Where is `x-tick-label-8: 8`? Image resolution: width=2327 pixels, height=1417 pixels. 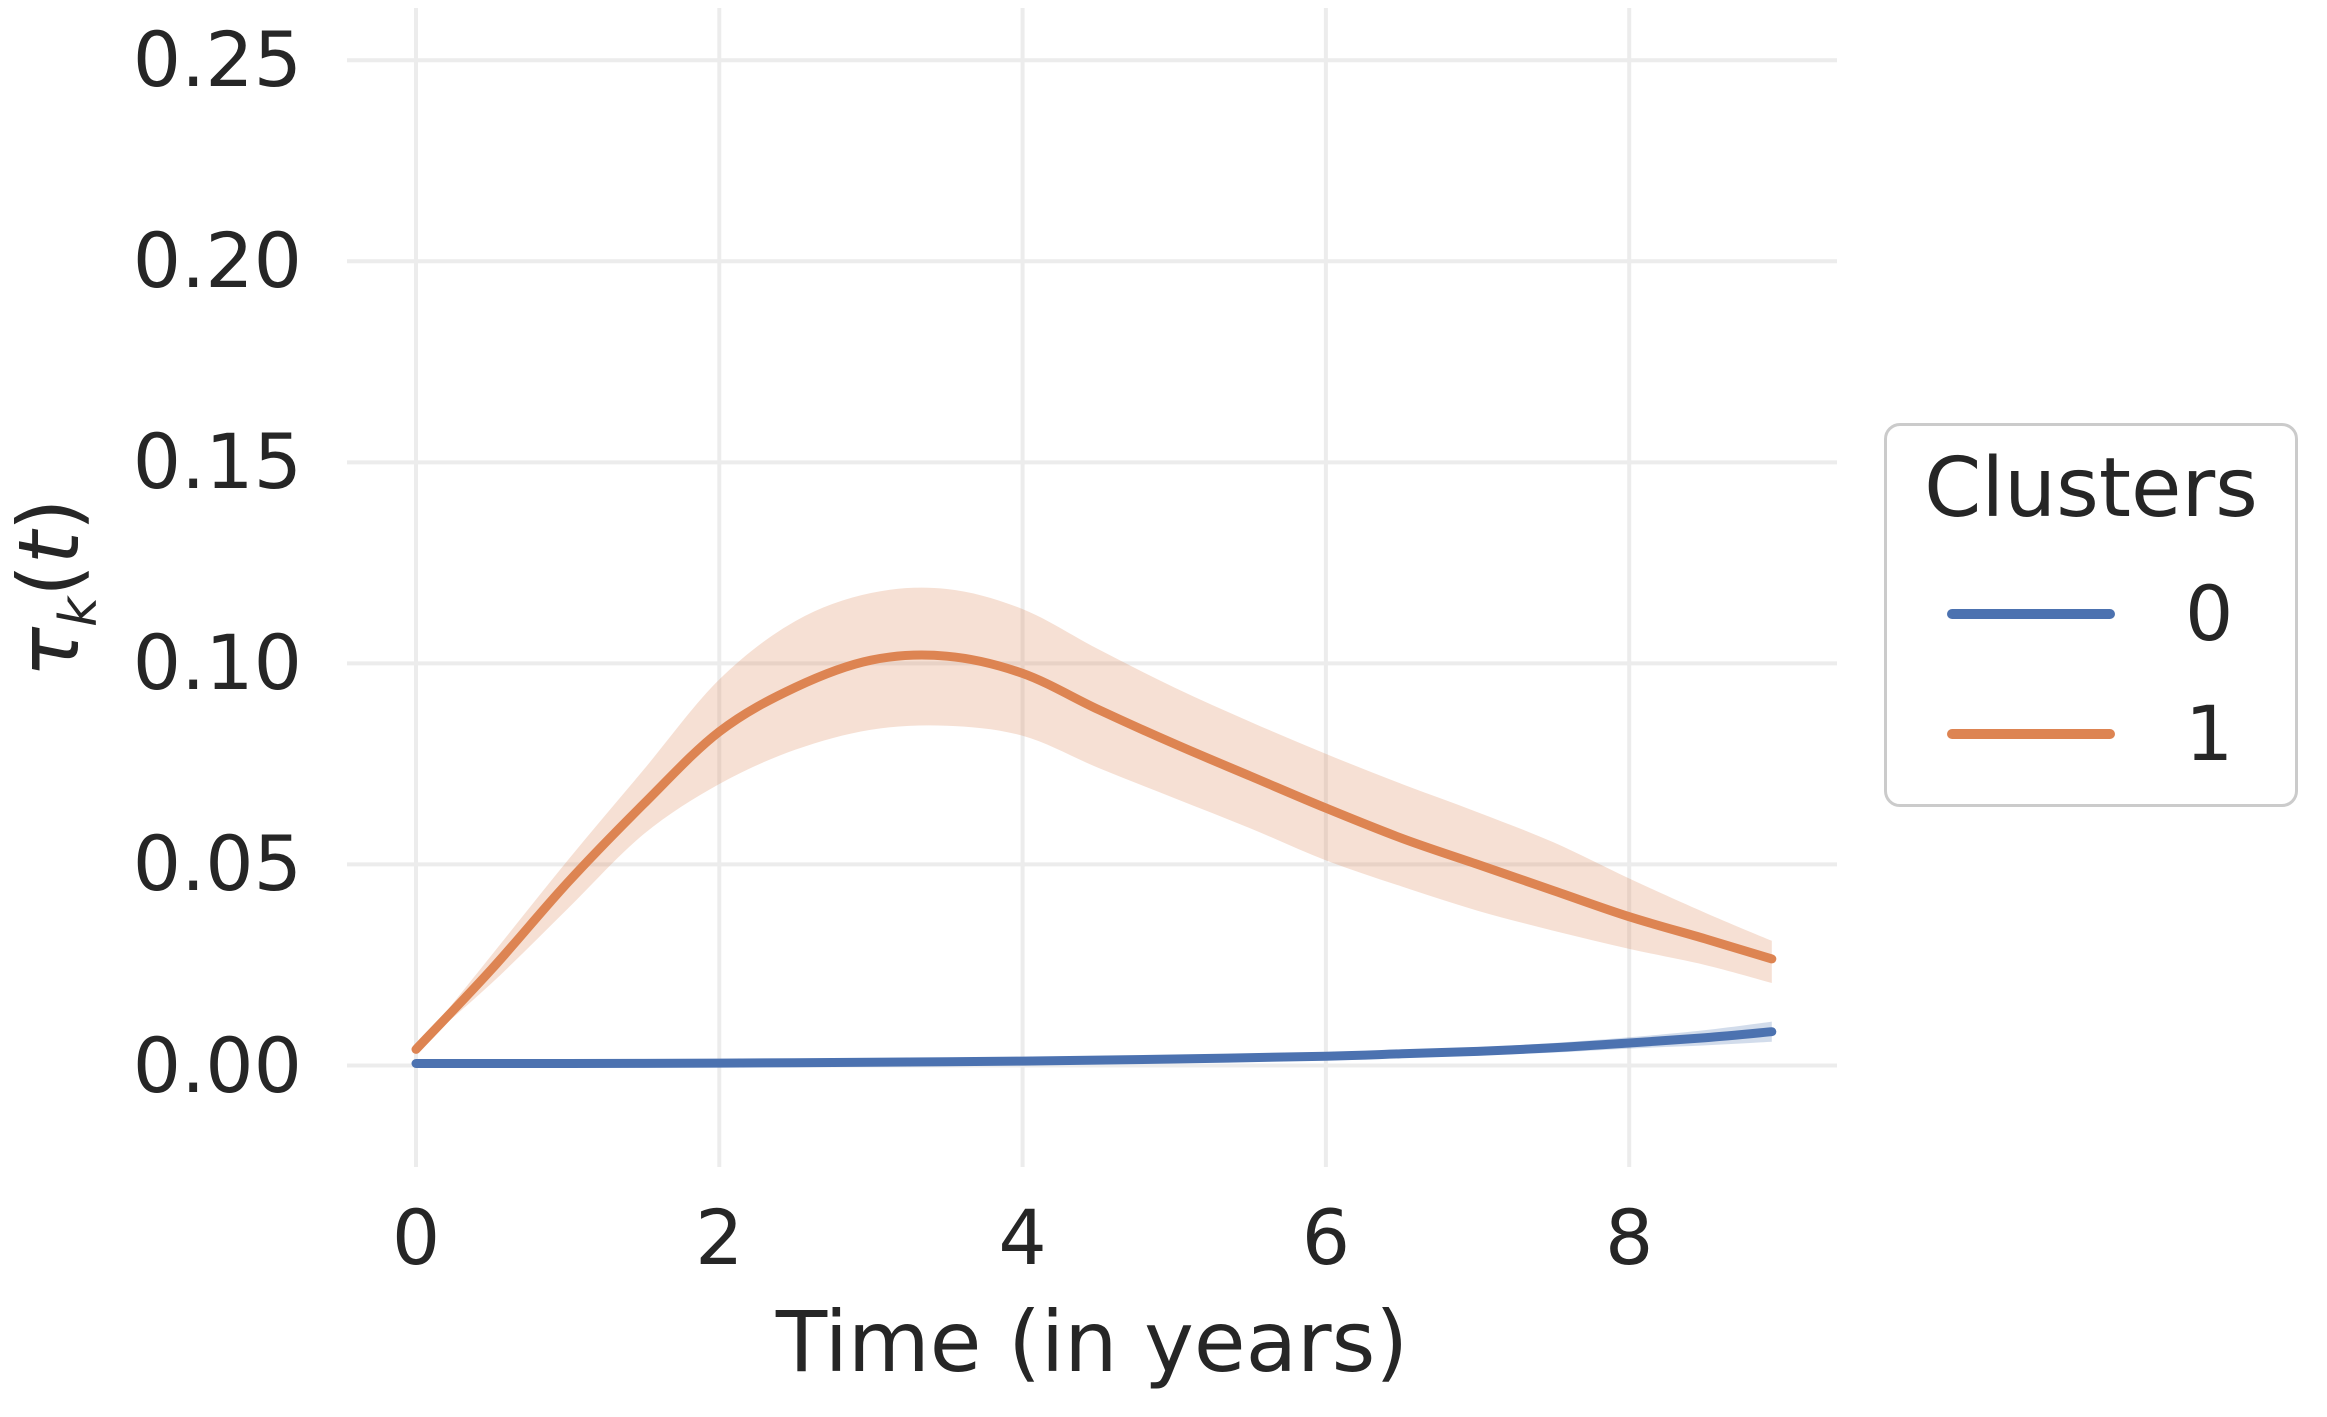
x-tick-label-8: 8 is located at coordinates (1629, 1237).